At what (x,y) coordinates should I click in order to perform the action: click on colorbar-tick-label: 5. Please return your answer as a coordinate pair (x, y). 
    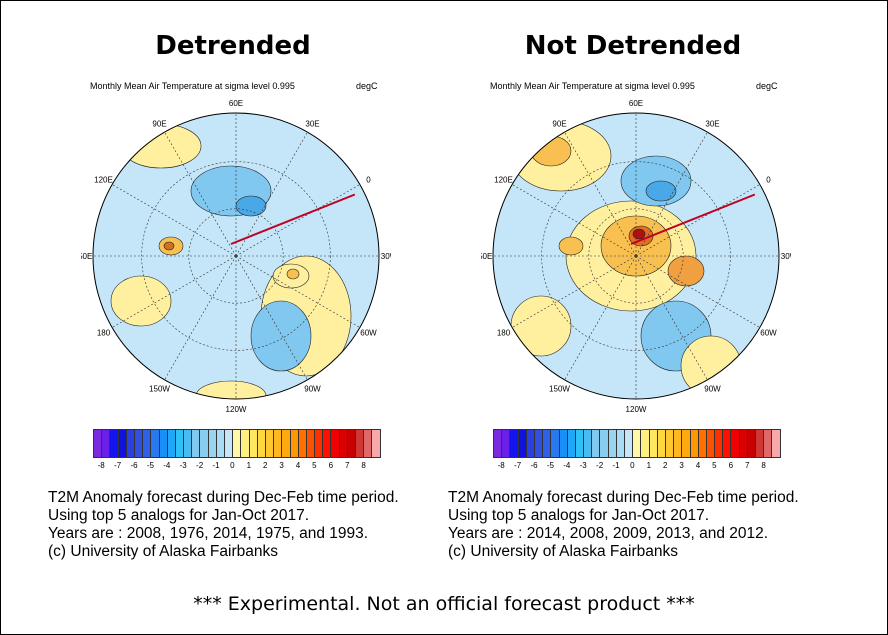
    Looking at the image, I should click on (314, 465).